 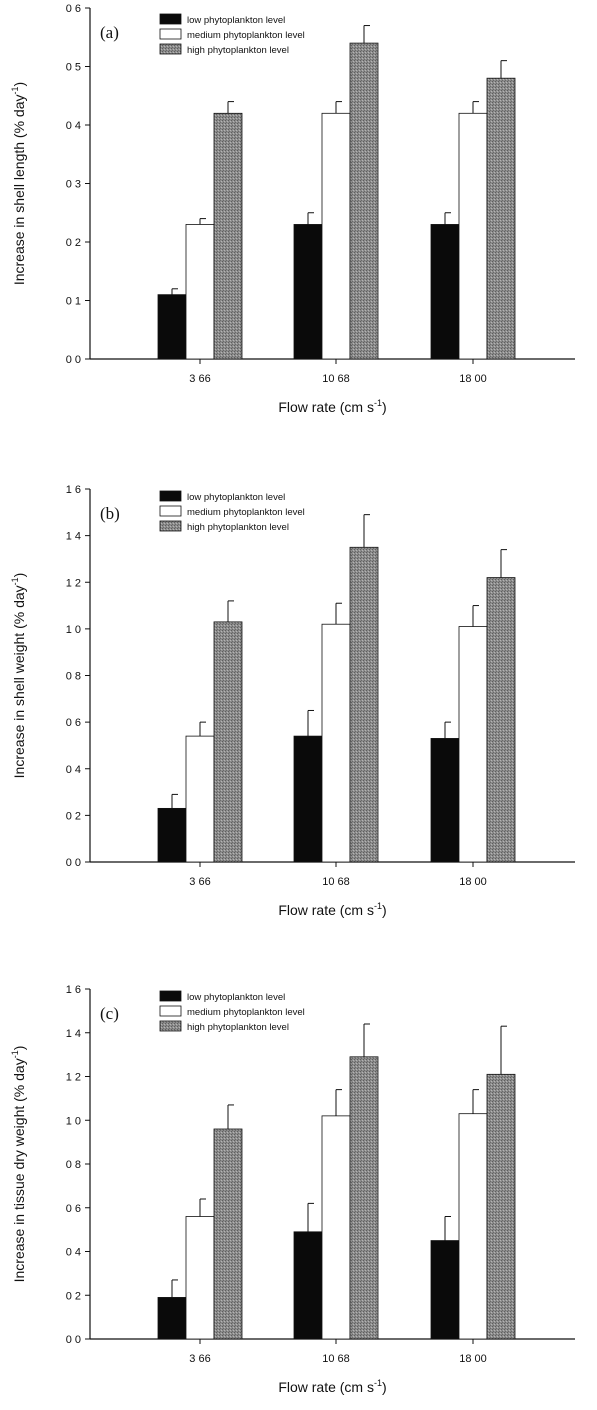 What do you see at coordinates (109, 1013) in the screenshot?
I see `panel-label: (c)` at bounding box center [109, 1013].